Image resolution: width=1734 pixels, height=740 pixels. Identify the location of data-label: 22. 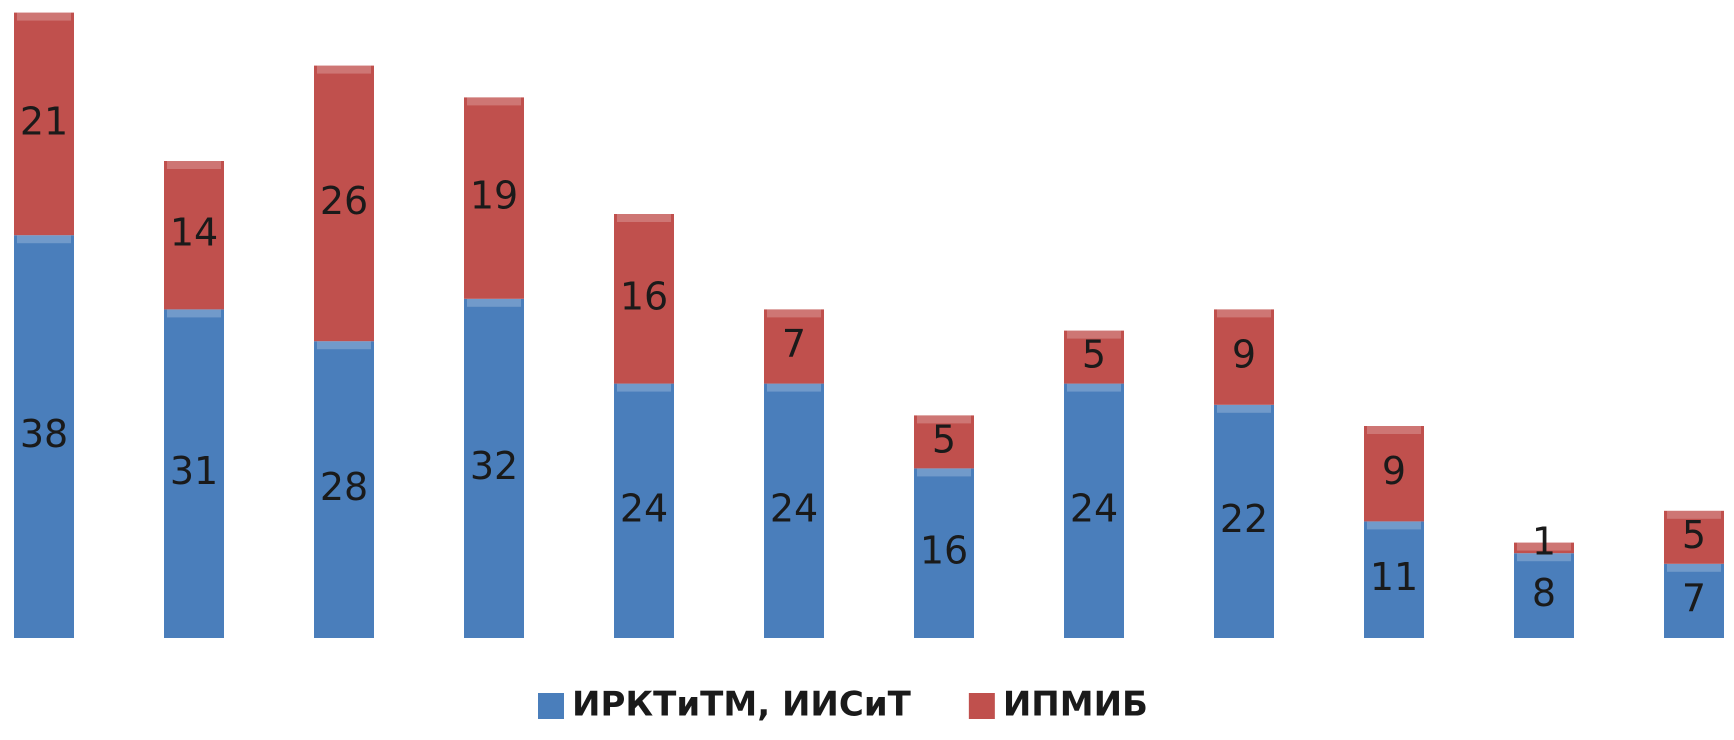
(1244, 519).